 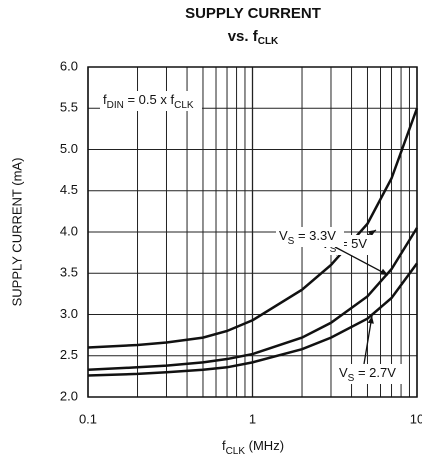 I want to click on chart-title: SUPPLY CURRENT, so click(x=253, y=13).